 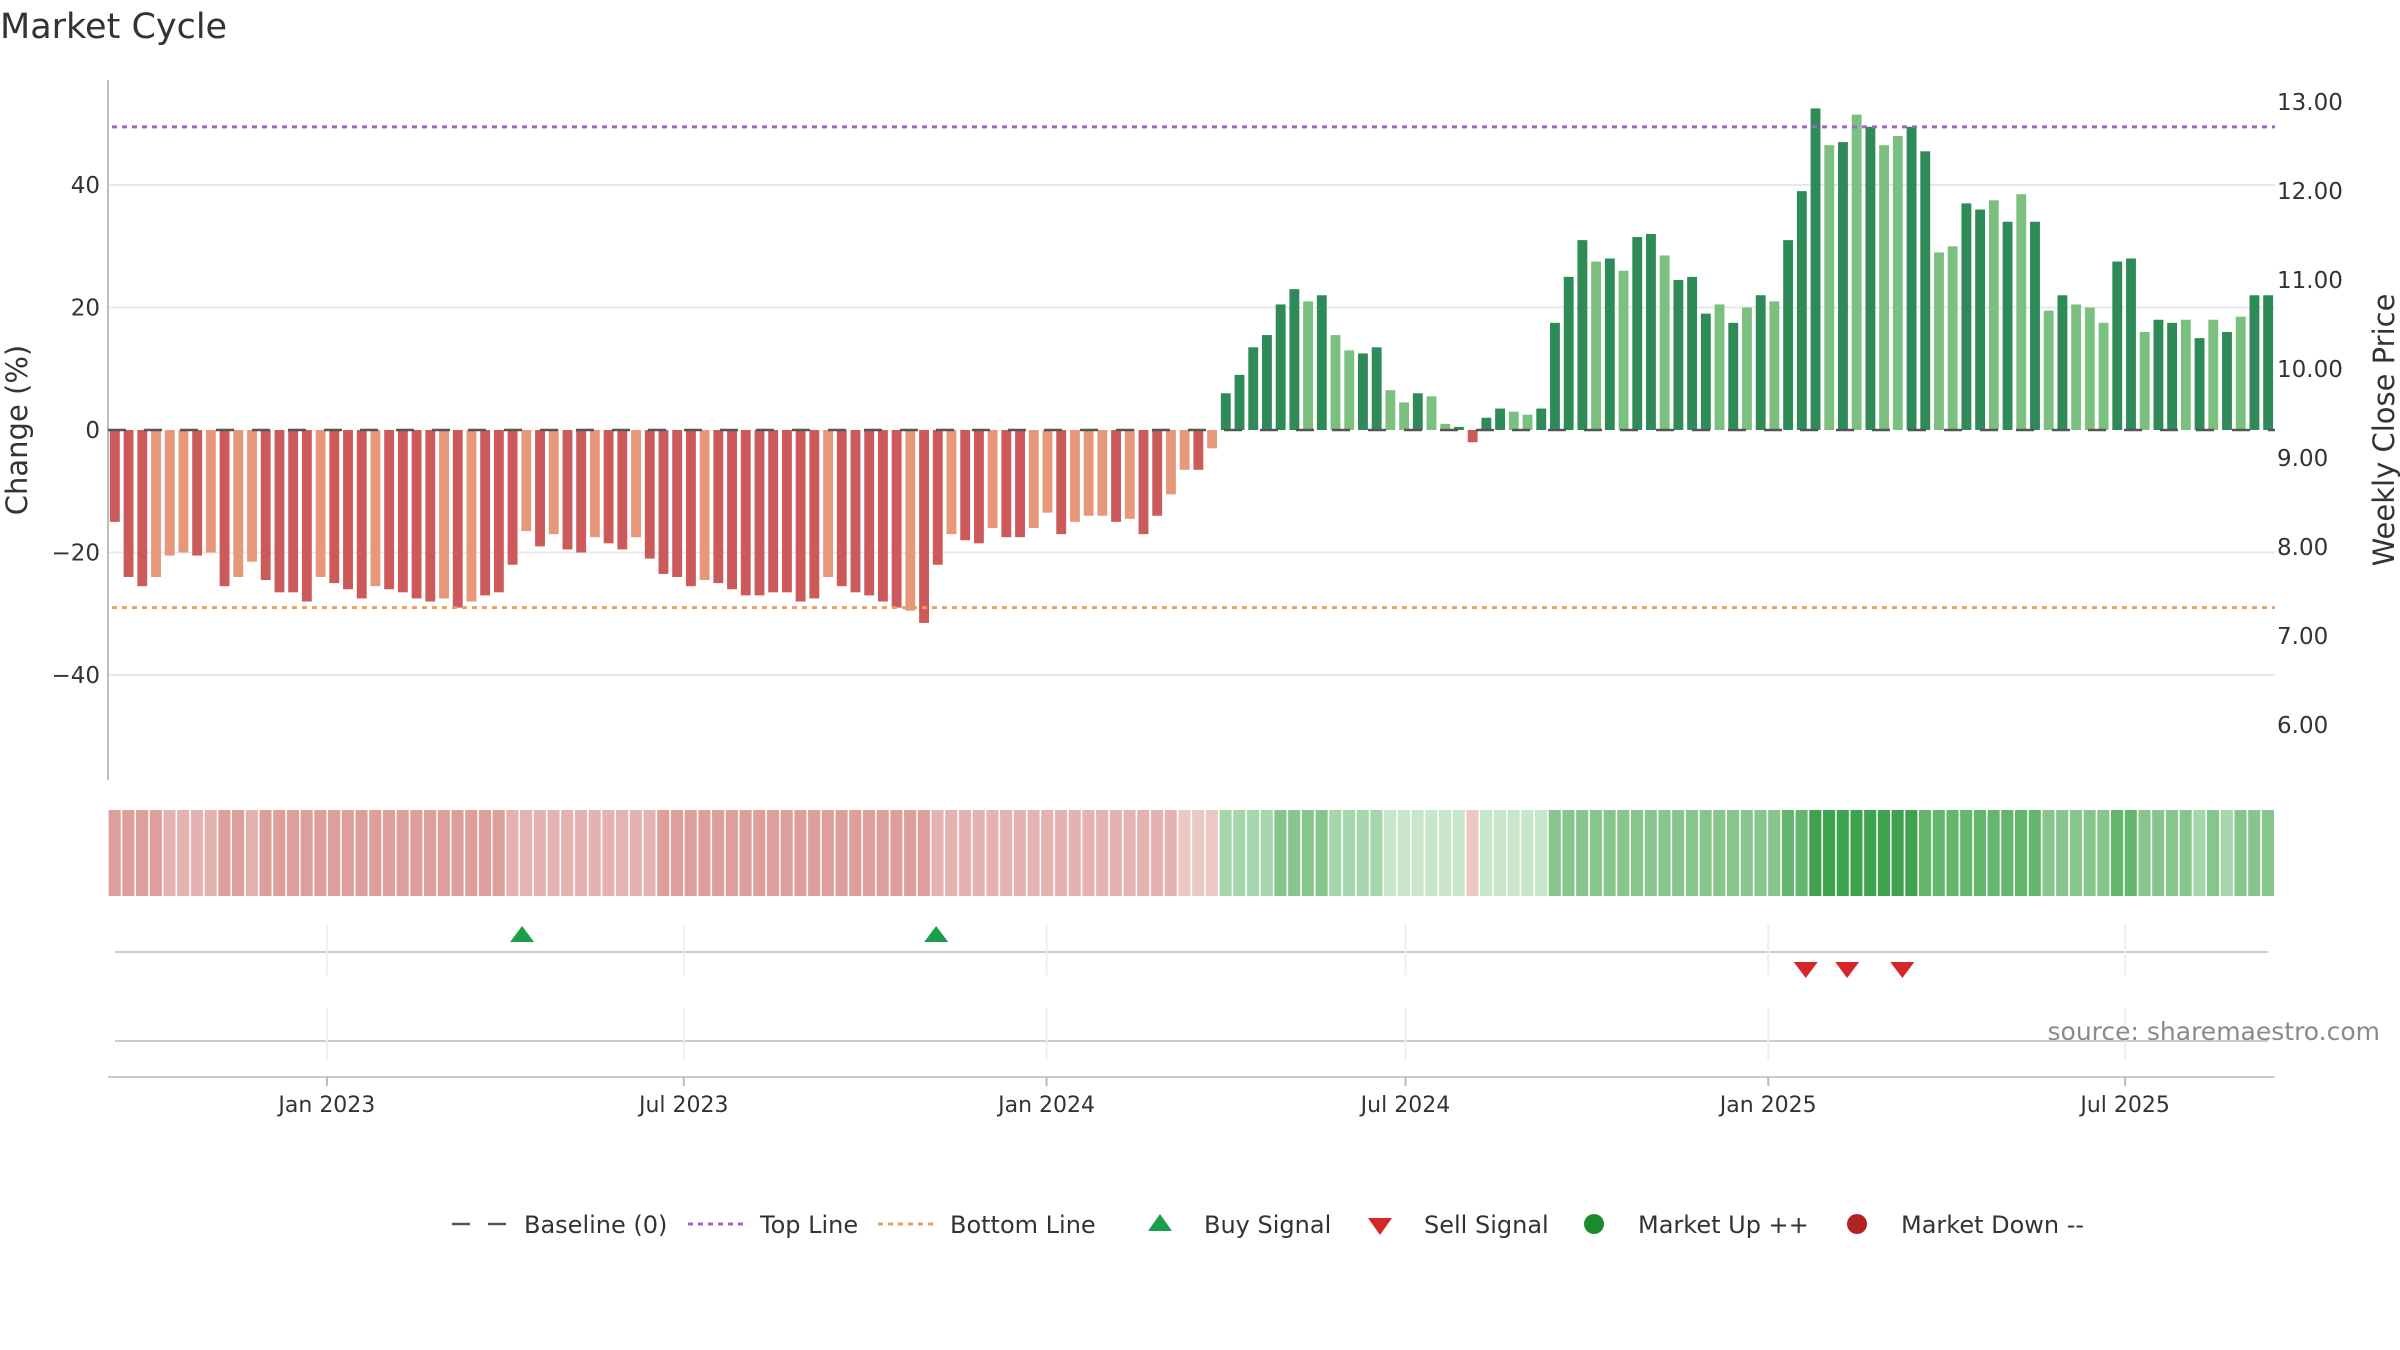 I want to click on market-panel, so click(x=1191, y=1059).